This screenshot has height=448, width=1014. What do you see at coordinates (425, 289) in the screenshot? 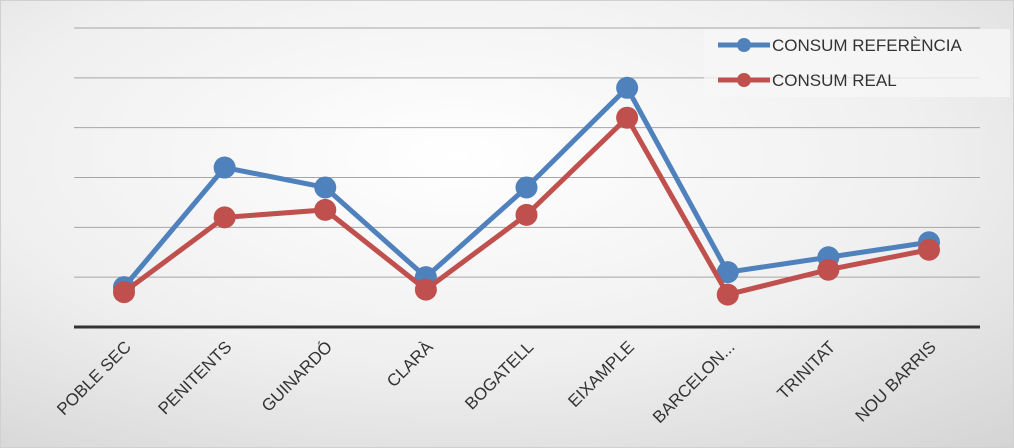
I see `data-point-real-clara` at bounding box center [425, 289].